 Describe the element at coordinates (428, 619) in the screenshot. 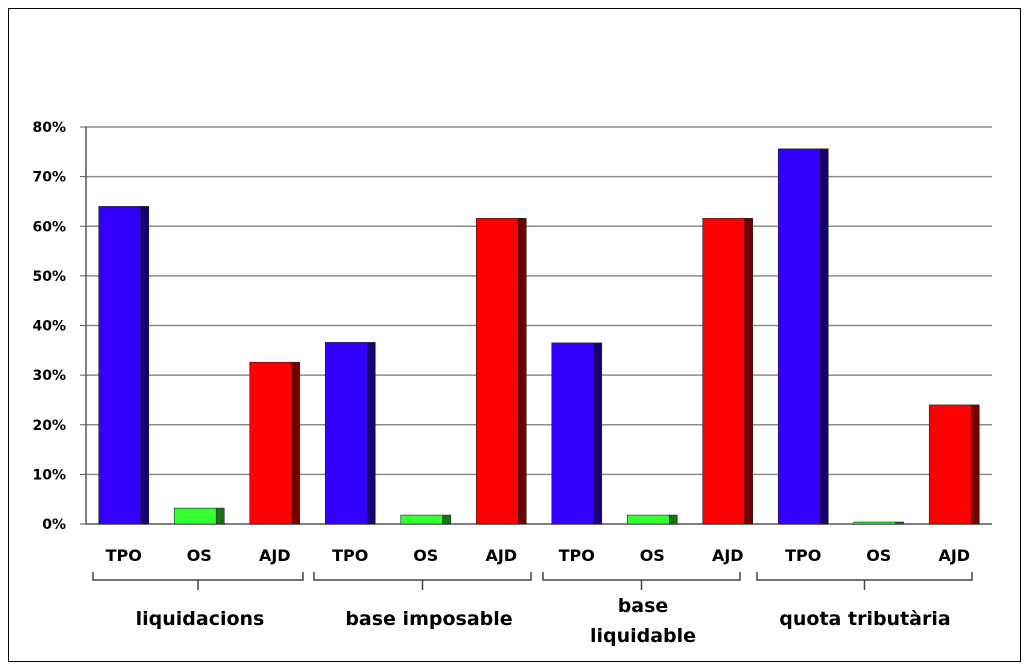

I see `group-label: base imposable` at that location.